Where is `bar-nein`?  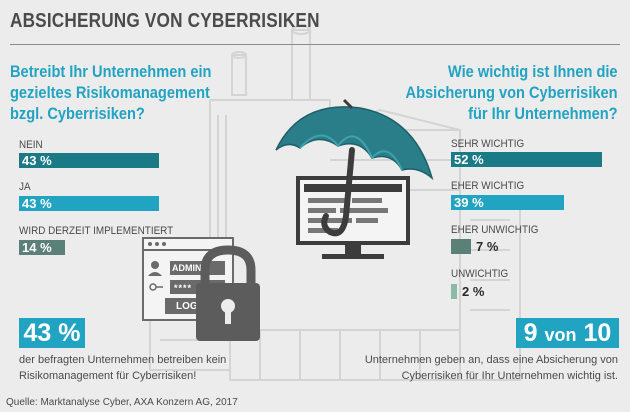 bar-nein is located at coordinates (89, 160).